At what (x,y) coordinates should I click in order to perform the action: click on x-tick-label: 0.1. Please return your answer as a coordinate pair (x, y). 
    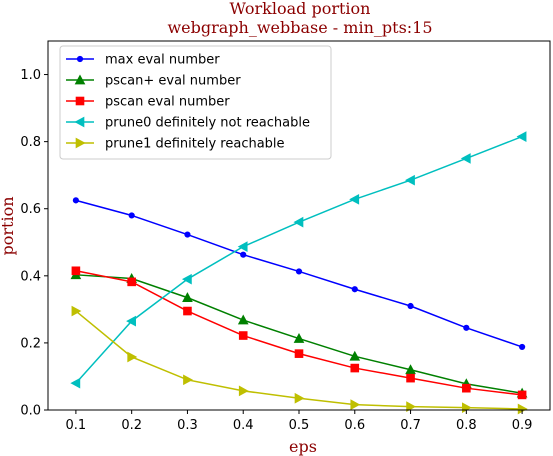
    Looking at the image, I should click on (76, 425).